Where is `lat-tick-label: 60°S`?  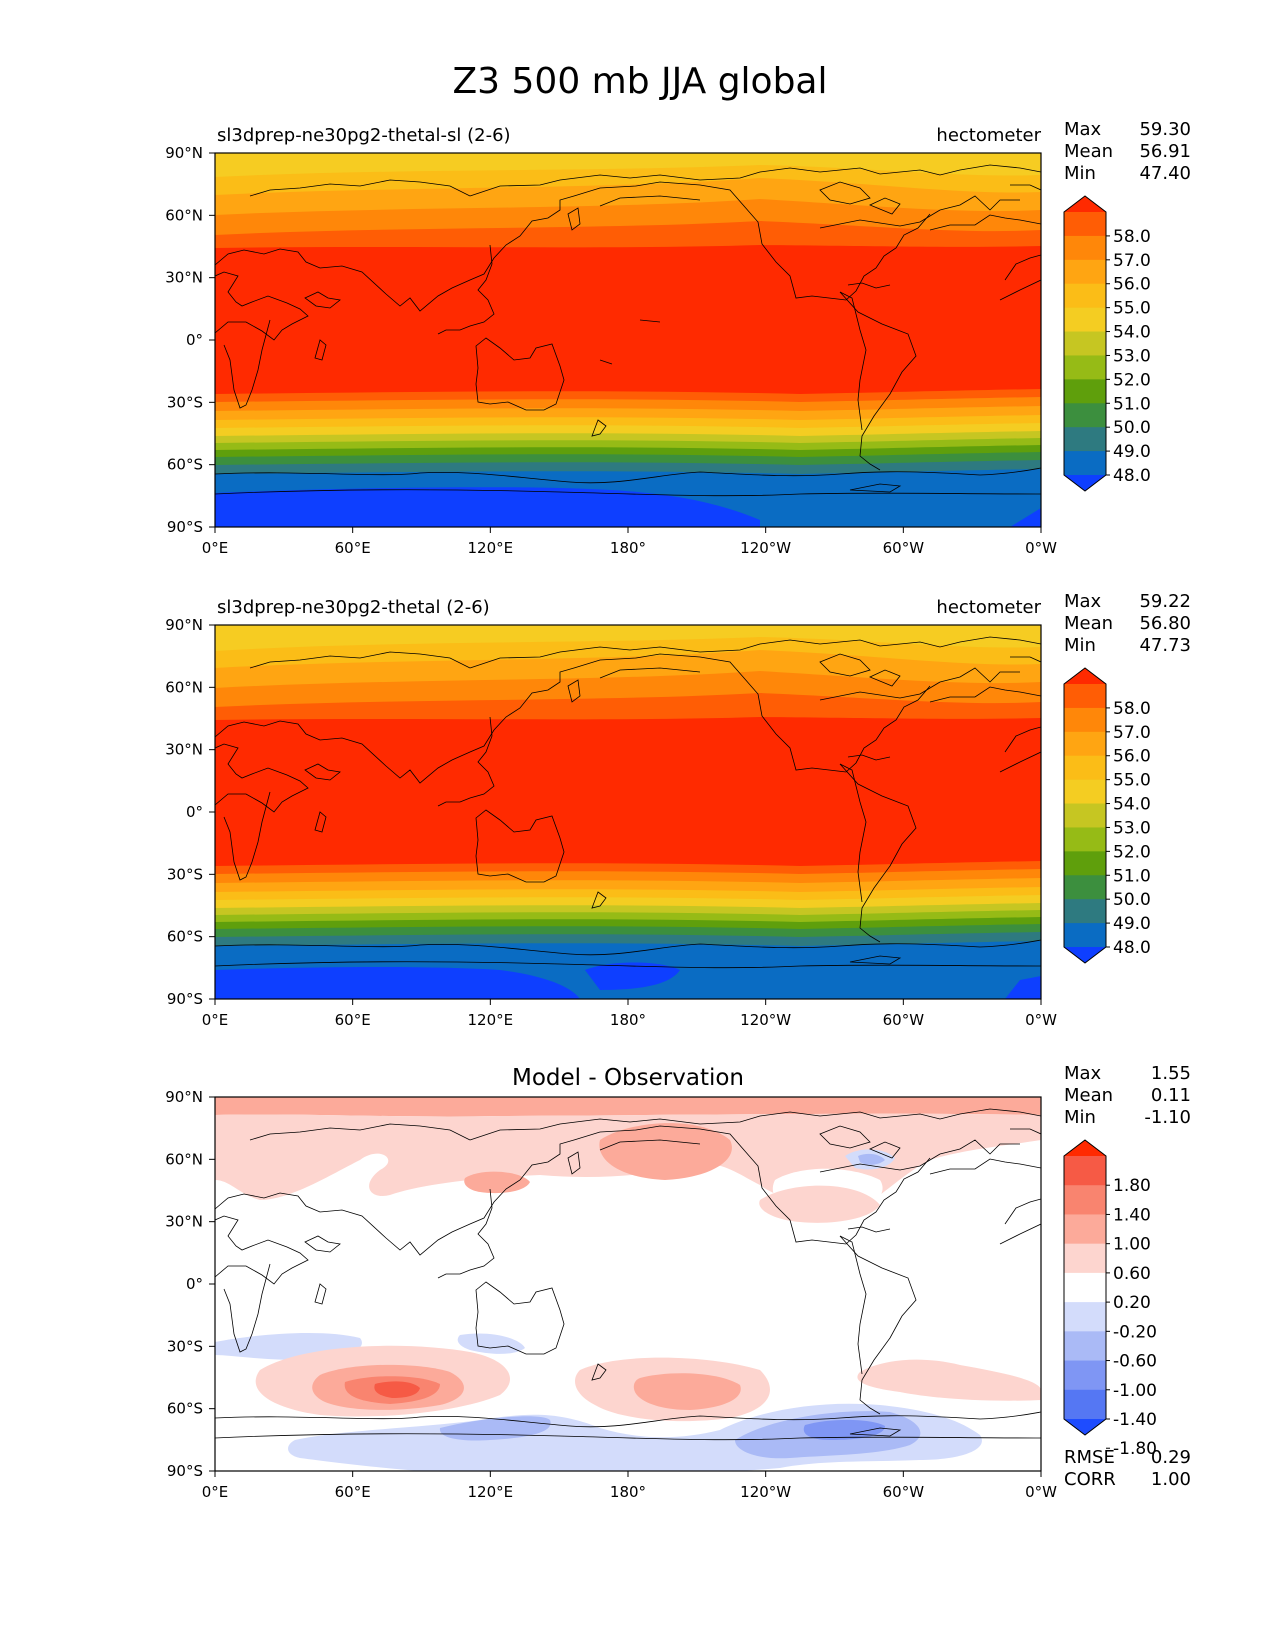
lat-tick-label: 60°S is located at coordinates (185, 465).